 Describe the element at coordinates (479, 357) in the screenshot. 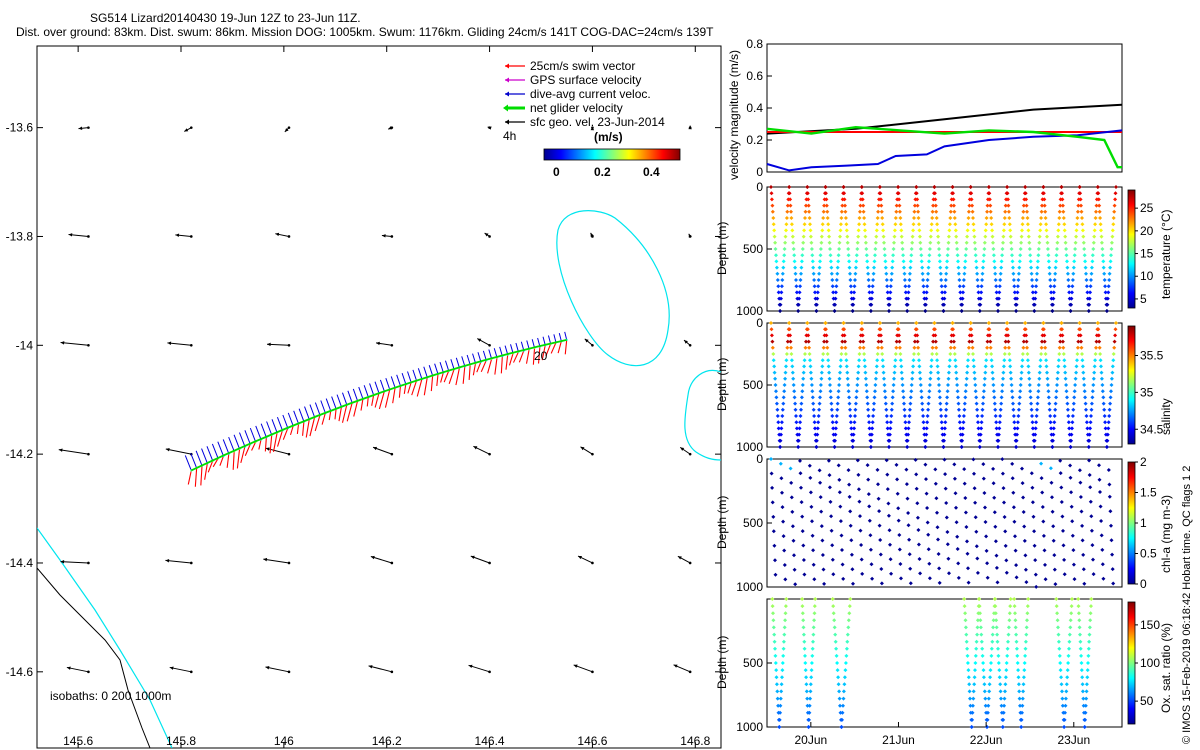

I see `current-velocity-vector` at that location.